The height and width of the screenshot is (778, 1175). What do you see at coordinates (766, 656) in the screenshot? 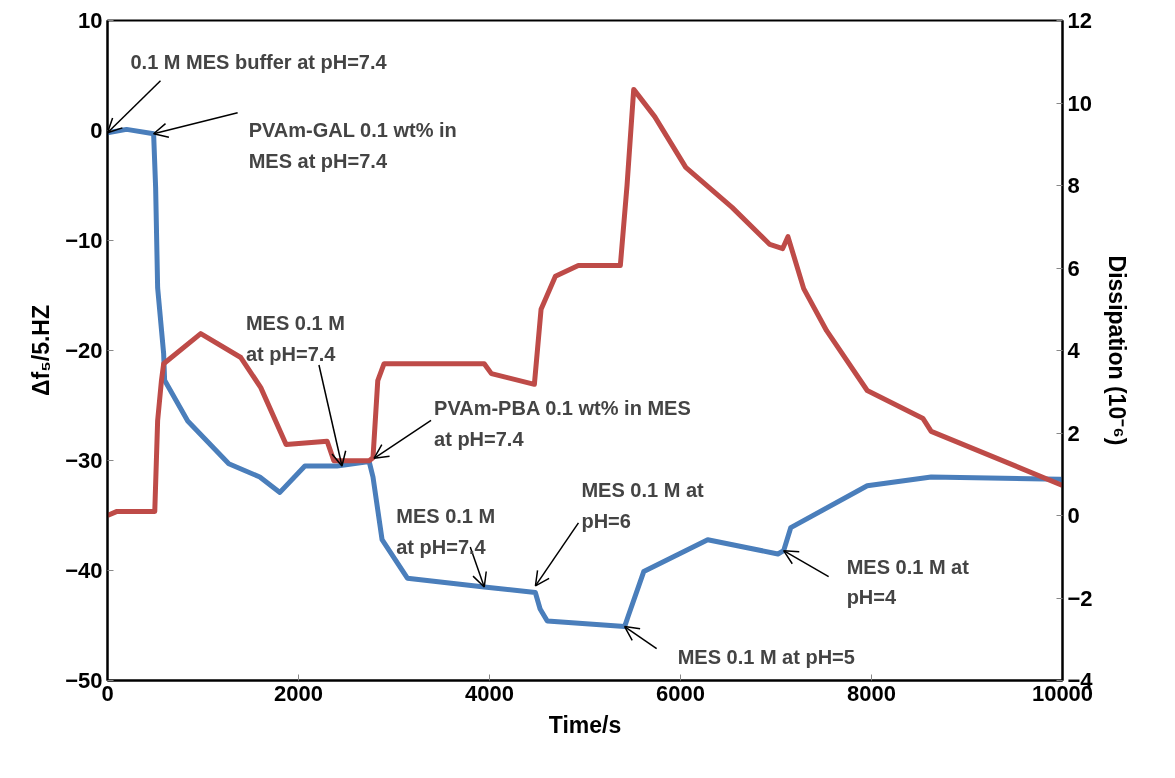
I see `annotation: MES 0.1 M at pH=5` at bounding box center [766, 656].